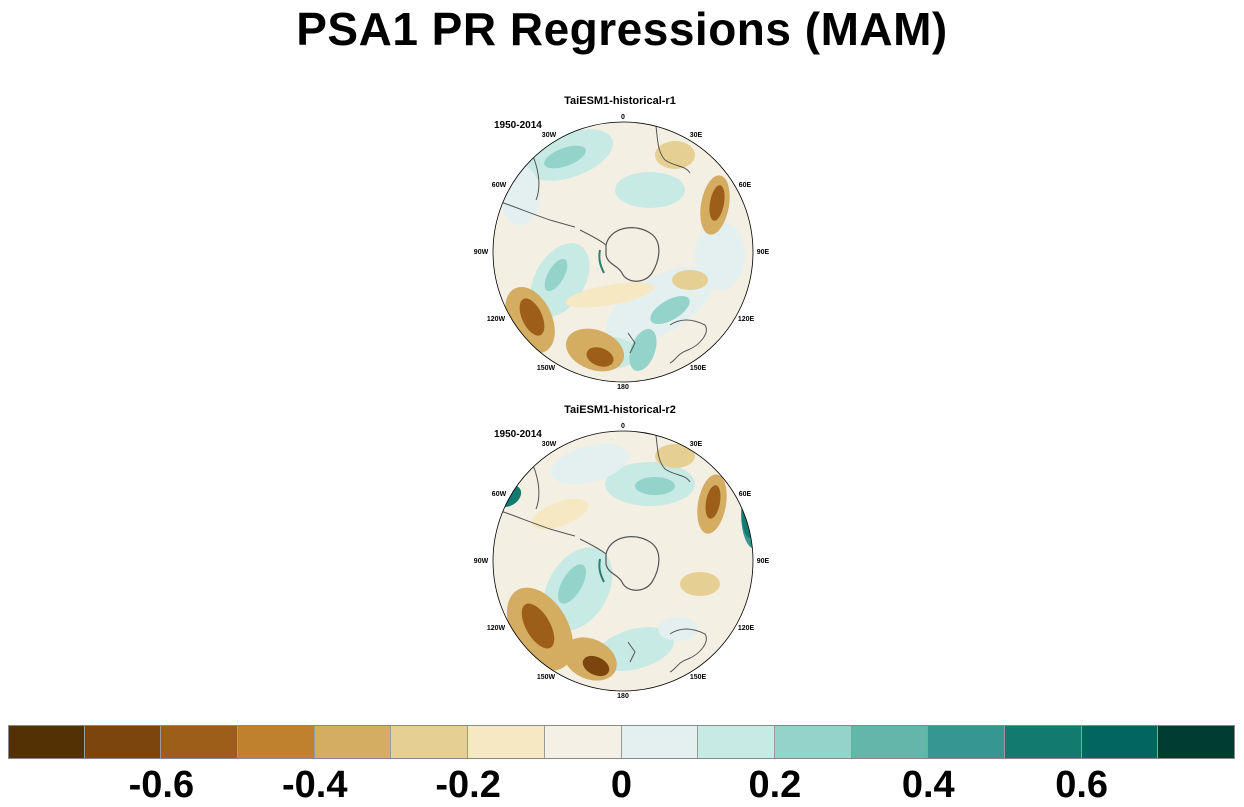  I want to click on map-panel-r1: TaiESM1-historical-r1 1950-2014, so click(620, 245).